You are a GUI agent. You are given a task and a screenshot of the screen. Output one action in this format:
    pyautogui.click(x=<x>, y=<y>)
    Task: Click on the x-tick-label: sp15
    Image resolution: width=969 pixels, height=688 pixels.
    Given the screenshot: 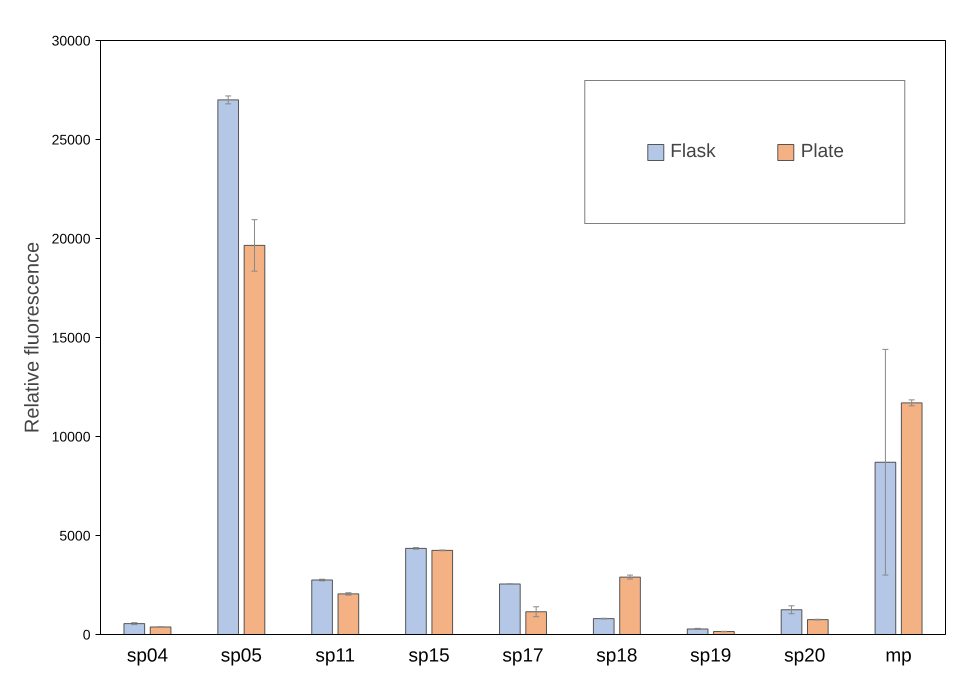 What is the action you would take?
    pyautogui.click(x=429, y=656)
    